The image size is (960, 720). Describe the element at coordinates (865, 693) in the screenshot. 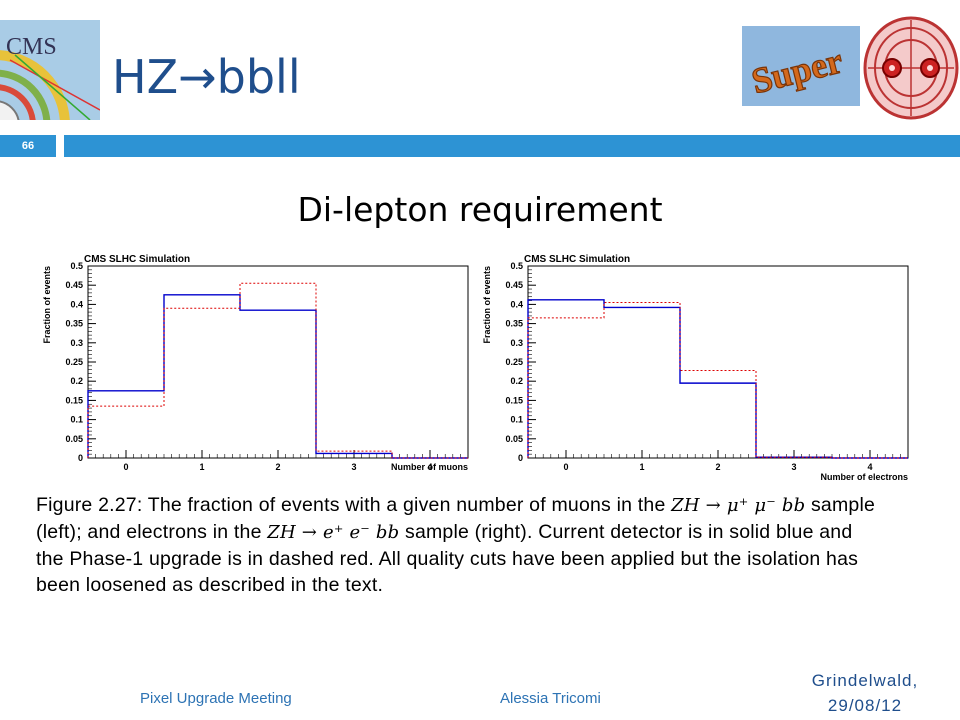

I see `footer-location-date: Grindelwald, 29/08/12` at that location.